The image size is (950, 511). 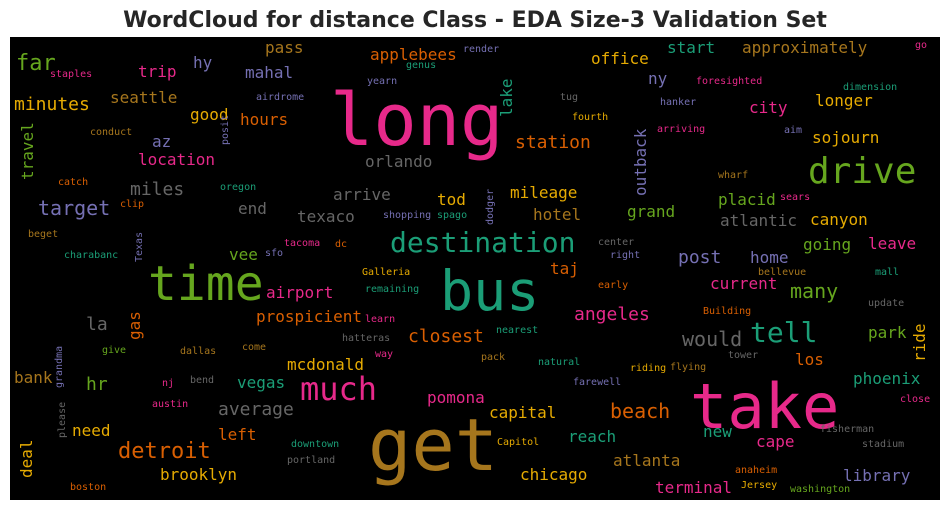 I want to click on word: fisherman, so click(x=847, y=429).